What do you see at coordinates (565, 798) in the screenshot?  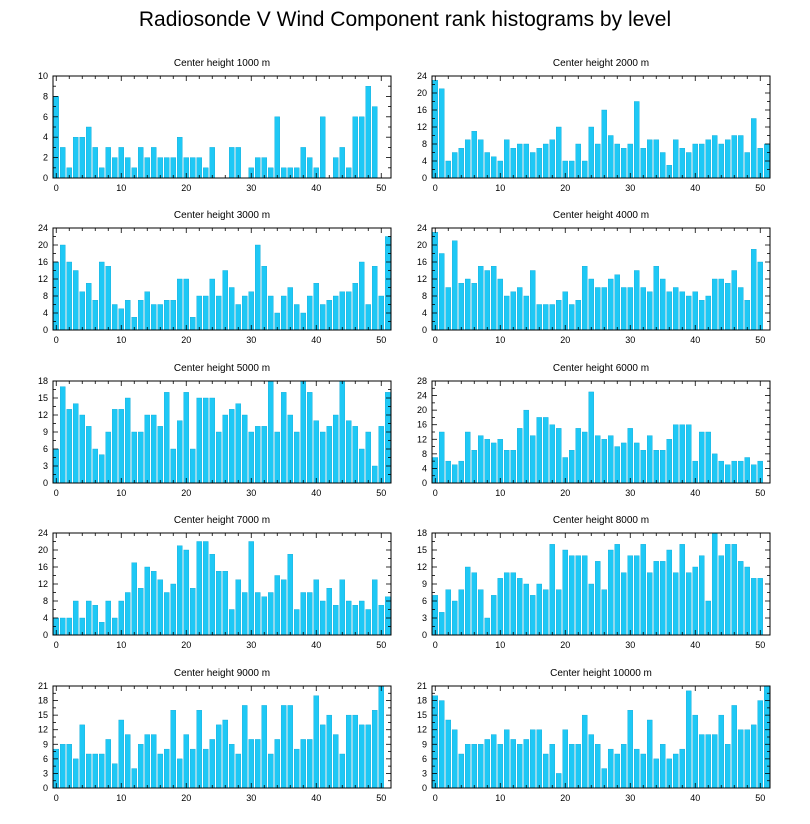 I see `x-tick-label: 20` at bounding box center [565, 798].